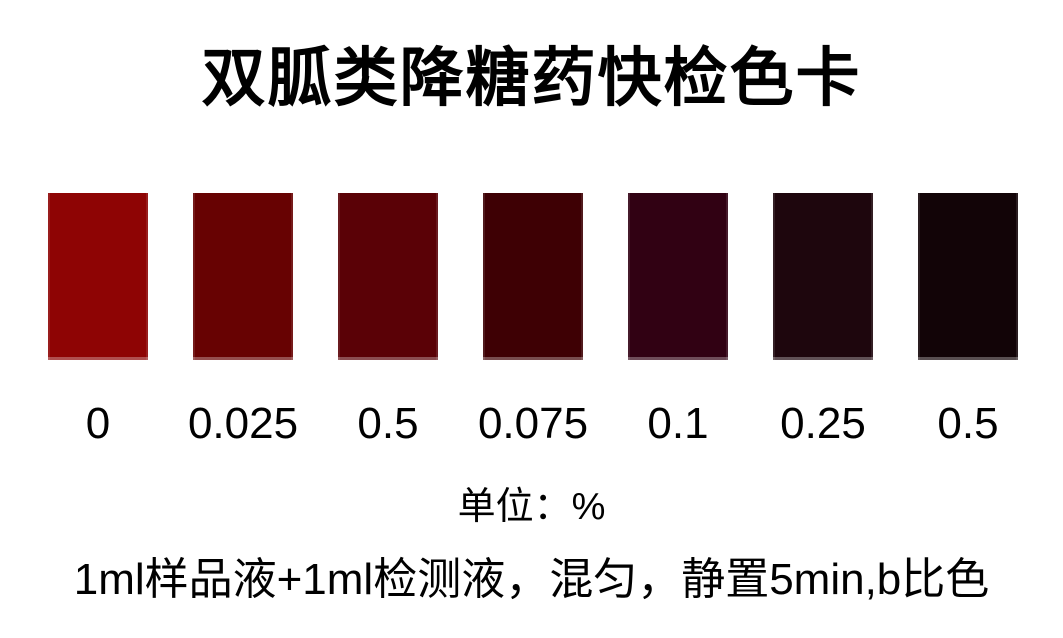 Image resolution: width=1063 pixels, height=638 pixels. Describe the element at coordinates (98, 423) in the screenshot. I see `swatch-label: 0` at that location.